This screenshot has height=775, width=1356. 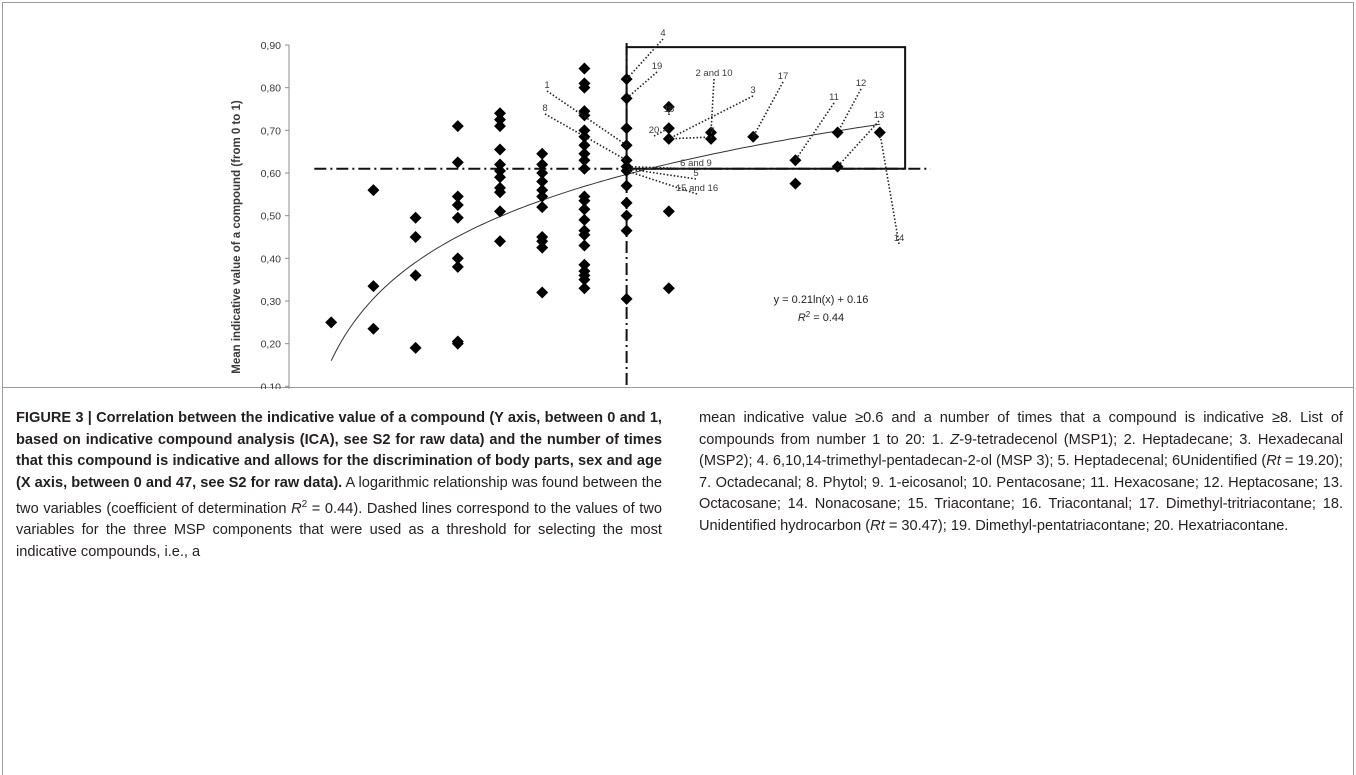 What do you see at coordinates (296, 508) in the screenshot?
I see `caption-r2: R` at bounding box center [296, 508].